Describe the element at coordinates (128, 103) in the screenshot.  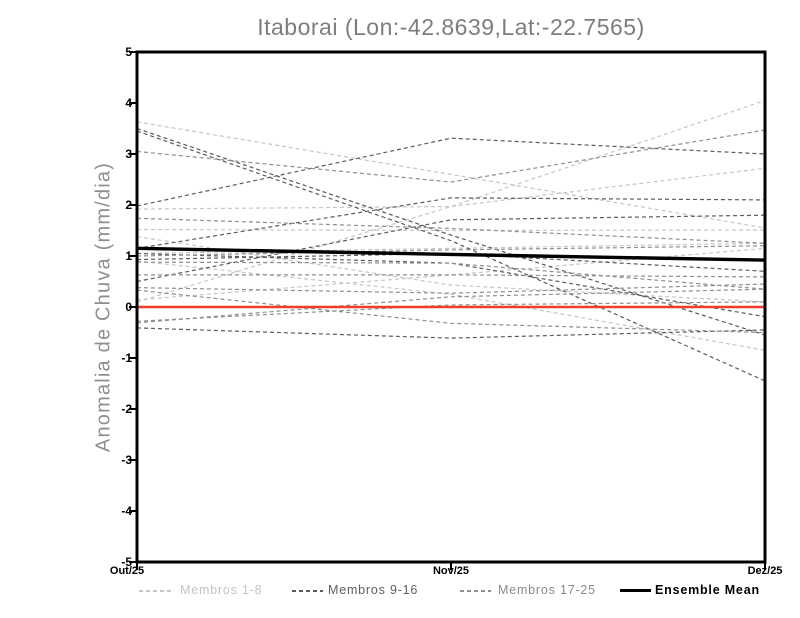
I see `y-tick-label: 4` at that location.